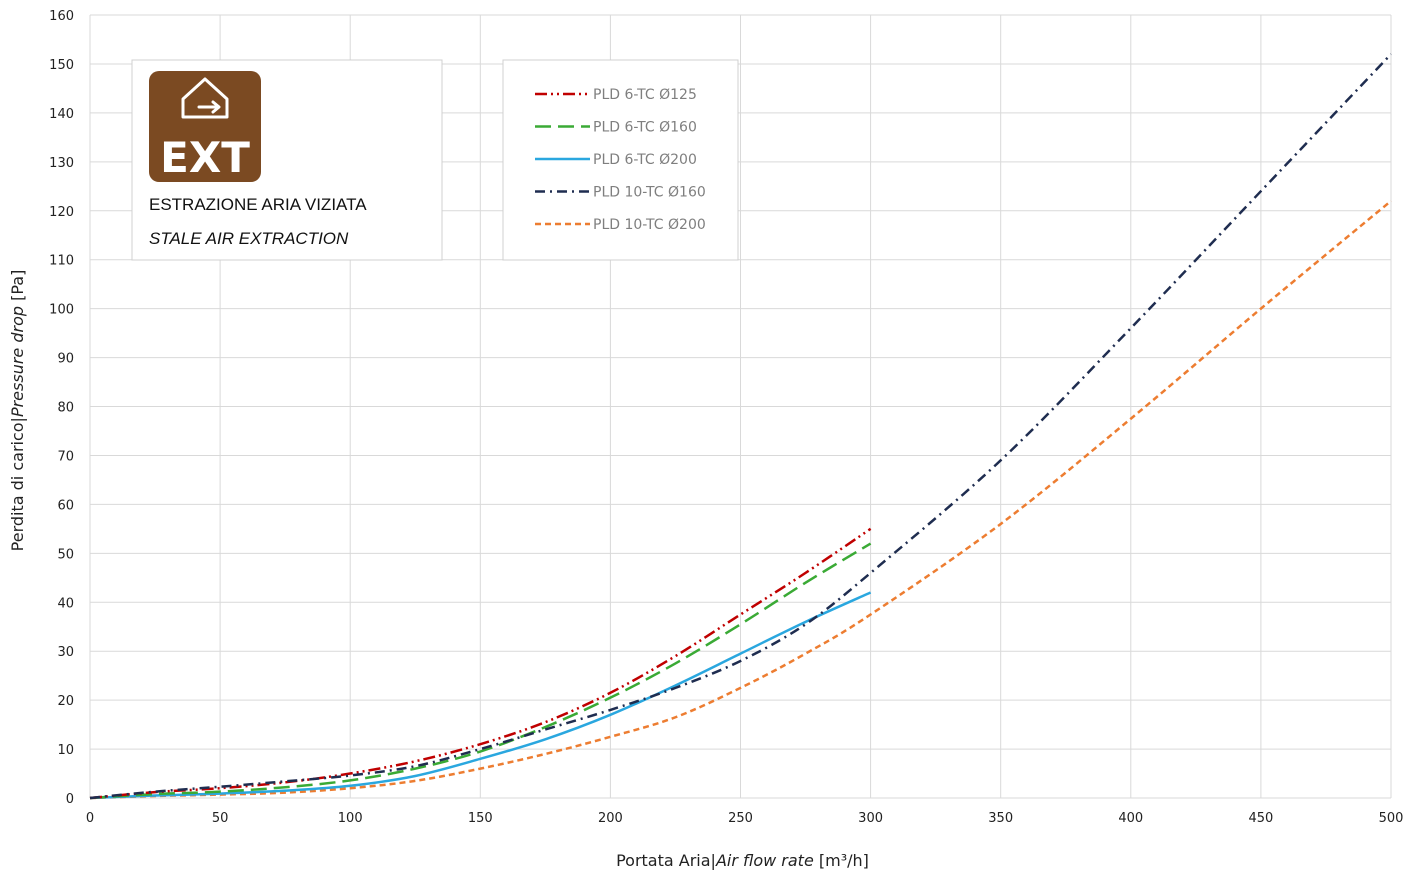 This screenshot has width=1424, height=880. Describe the element at coordinates (350, 818) in the screenshot. I see `x-tick-label: 100` at that location.